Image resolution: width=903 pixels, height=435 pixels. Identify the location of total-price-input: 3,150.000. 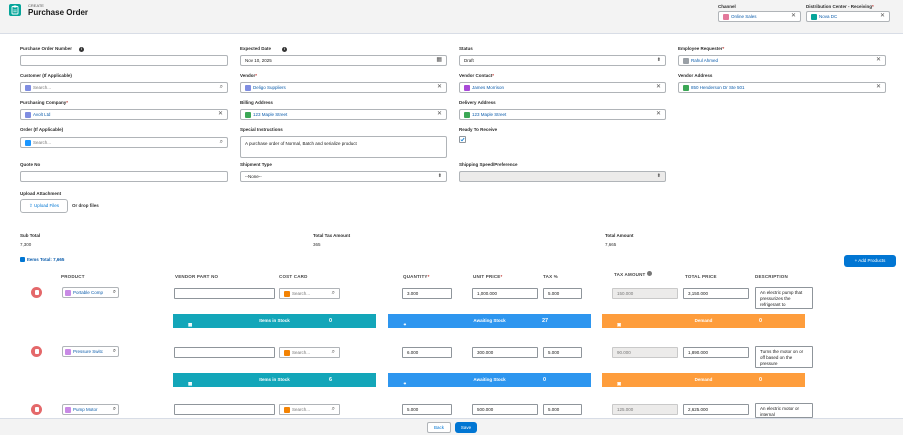
(716, 293).